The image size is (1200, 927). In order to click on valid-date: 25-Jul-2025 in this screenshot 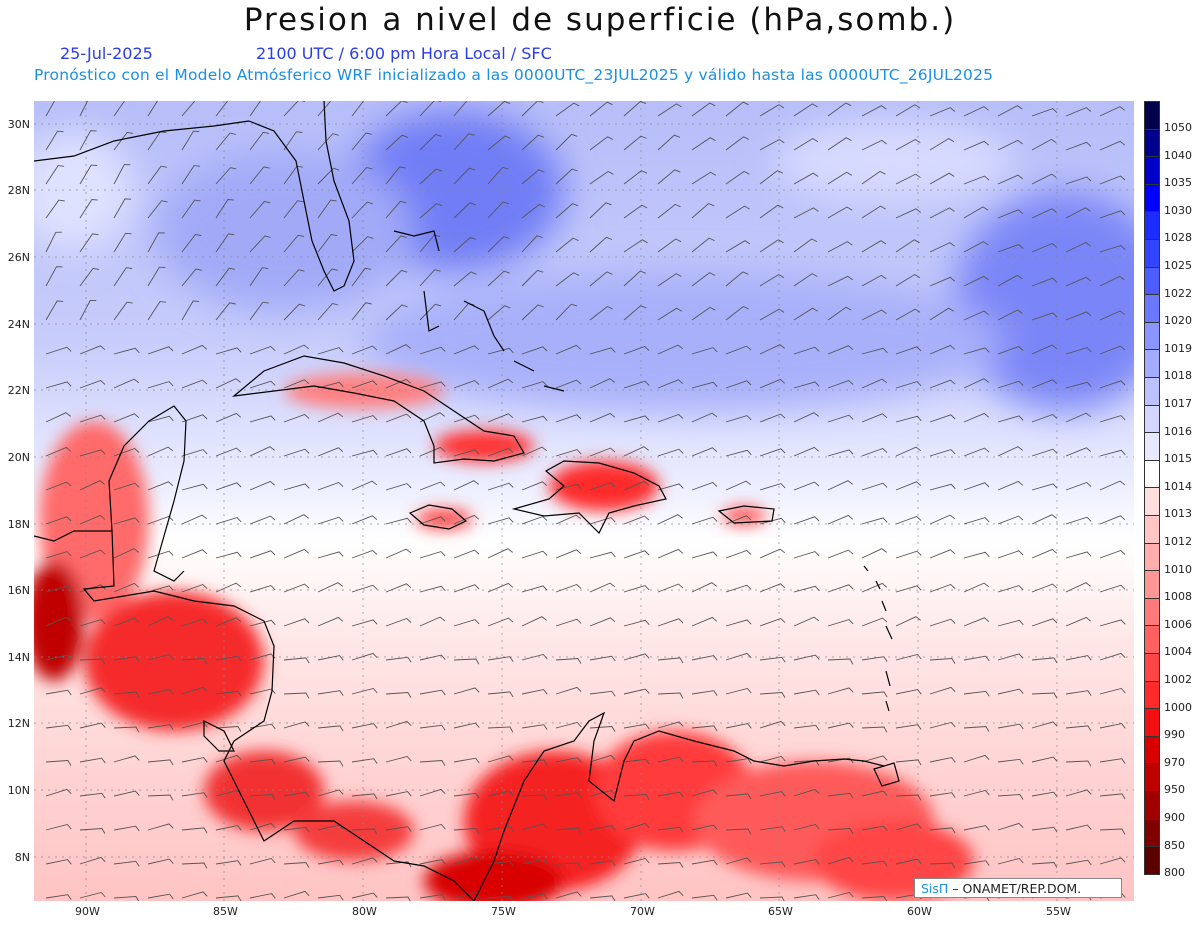, I will do `click(106, 53)`.